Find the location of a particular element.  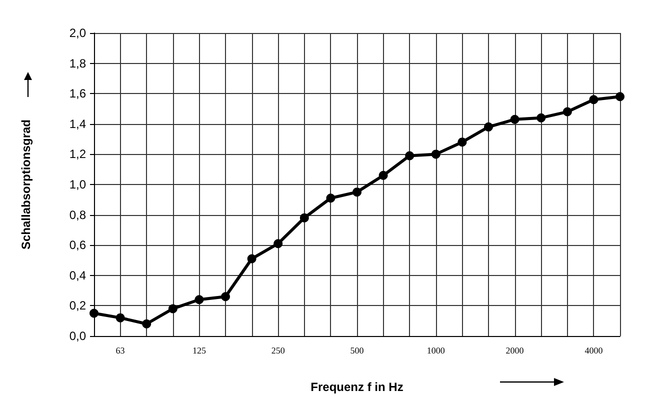

x-tick-label: 2000 is located at coordinates (515, 351).